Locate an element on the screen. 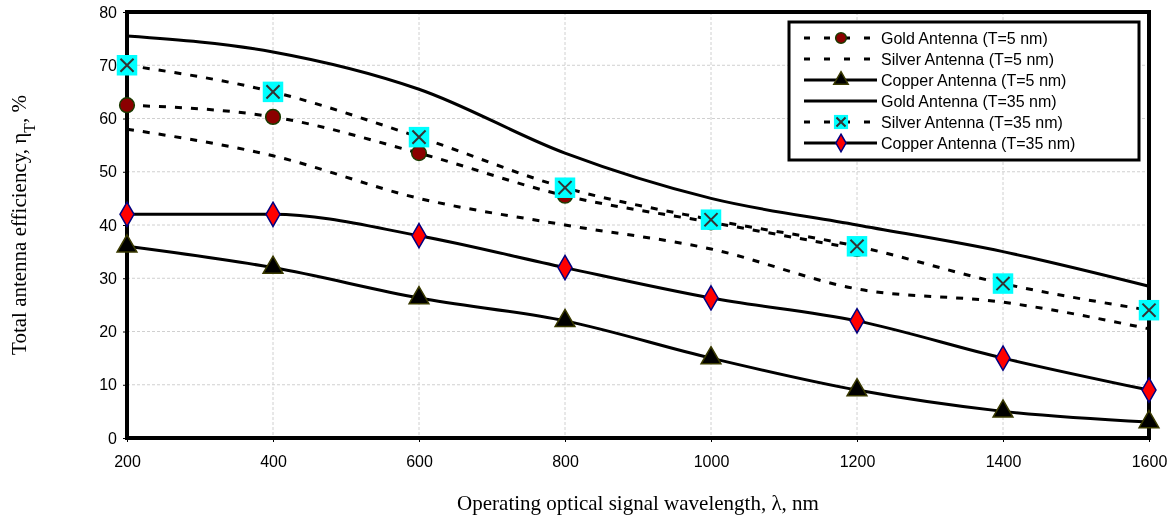 The image size is (1173, 524). y-tick-label: 80 is located at coordinates (108, 12).